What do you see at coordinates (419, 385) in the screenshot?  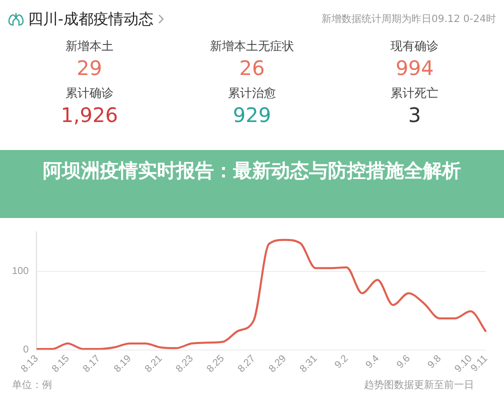 I see `text: 趋势图数据更新至前一日` at bounding box center [419, 385].